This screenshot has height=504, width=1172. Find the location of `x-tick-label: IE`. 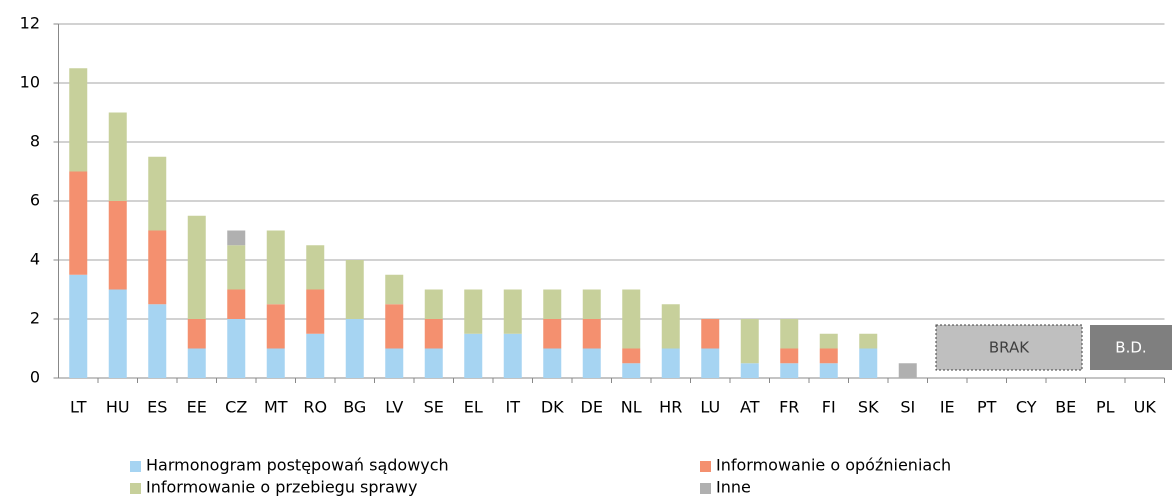

x-tick-label: IE is located at coordinates (947, 407).